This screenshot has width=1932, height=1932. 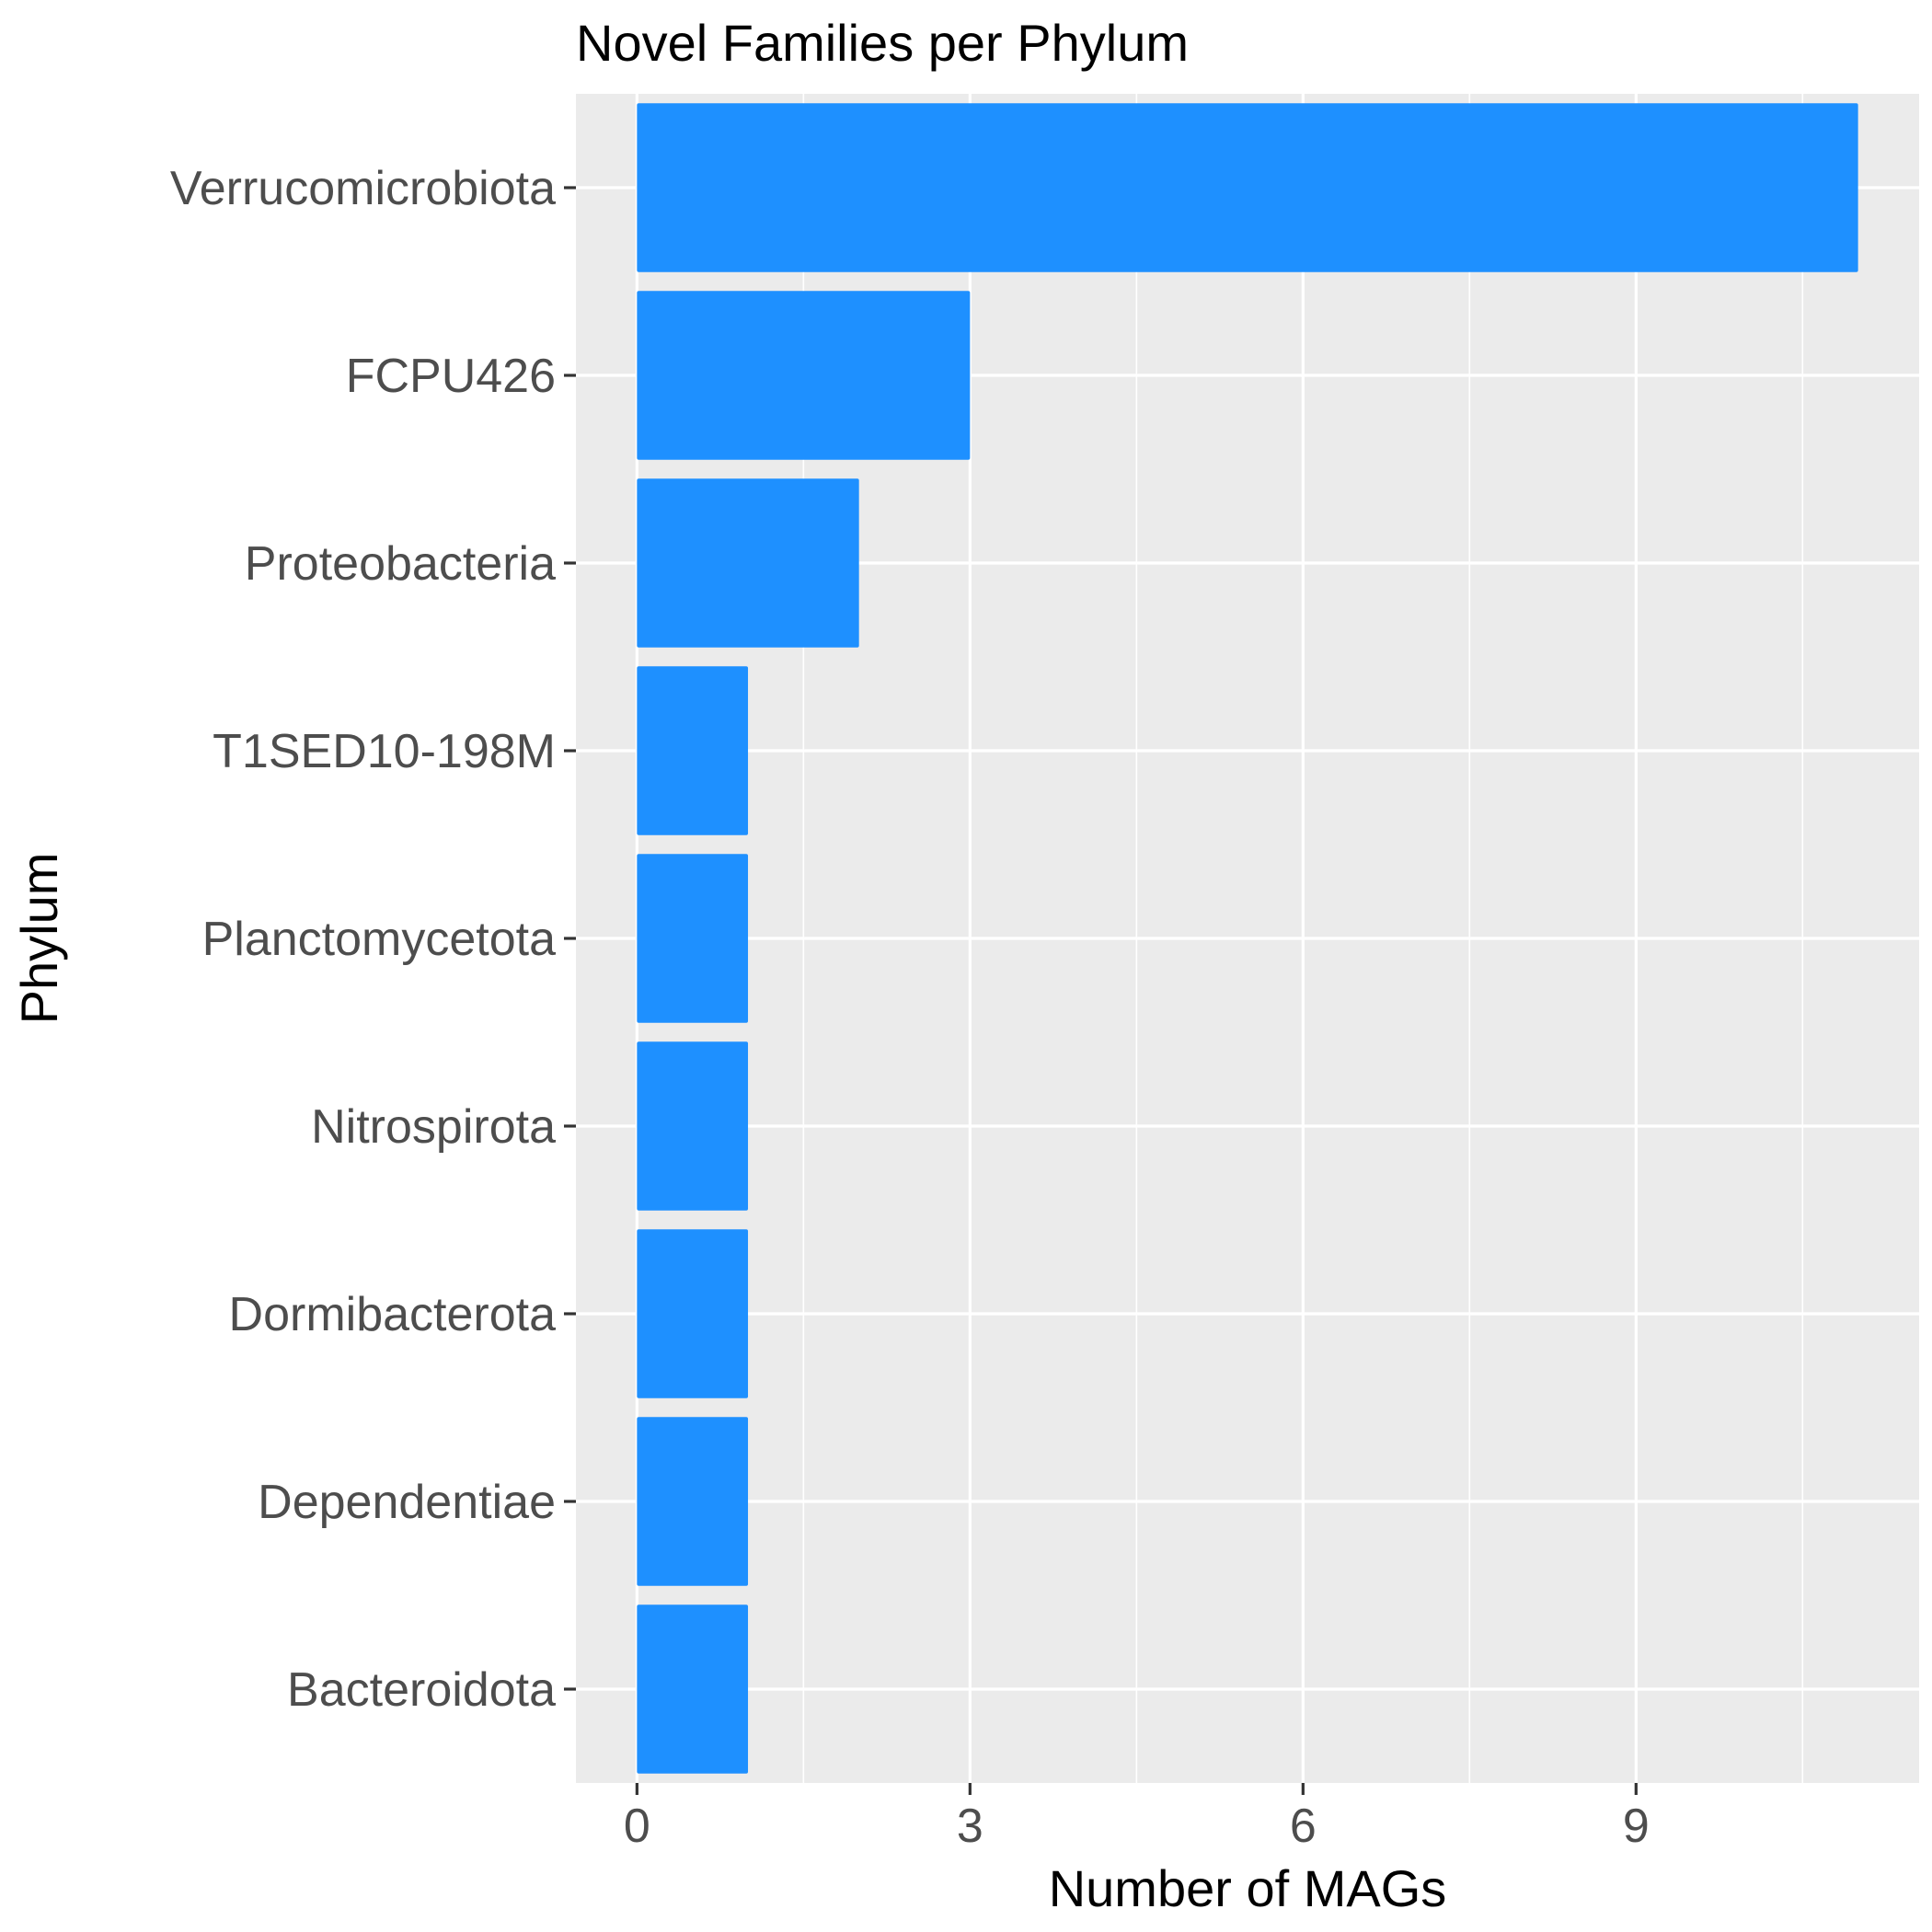 I want to click on y-tick-label: Verrucomicrobiota, so click(x=363, y=188).